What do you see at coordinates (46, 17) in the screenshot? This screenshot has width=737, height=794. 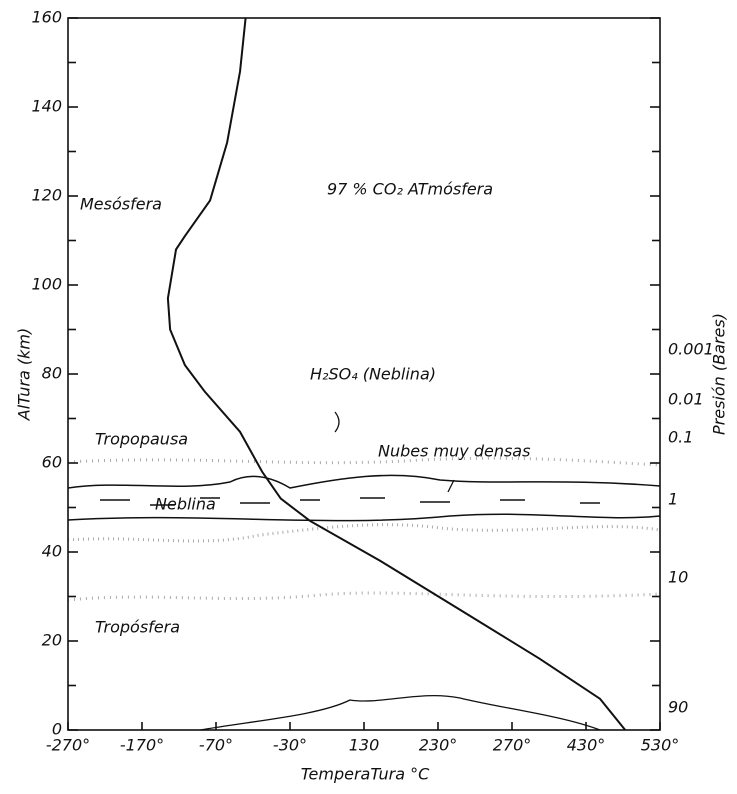 I see `y-tick-label: 160` at bounding box center [46, 17].